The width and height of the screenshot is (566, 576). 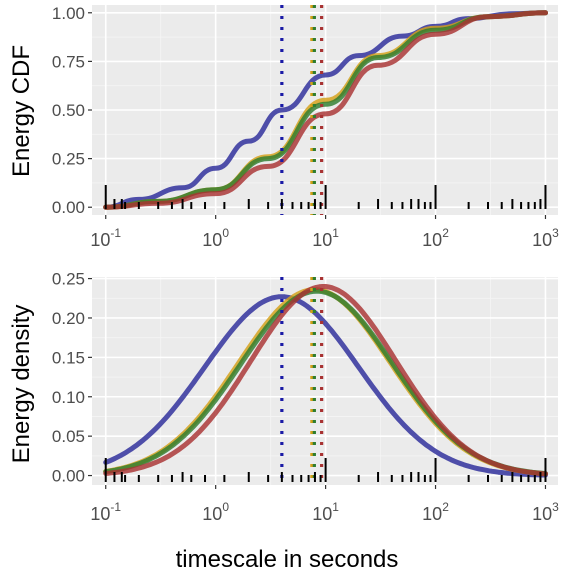 What do you see at coordinates (287, 559) in the screenshot?
I see `x-axis-label: timescale in seconds` at bounding box center [287, 559].